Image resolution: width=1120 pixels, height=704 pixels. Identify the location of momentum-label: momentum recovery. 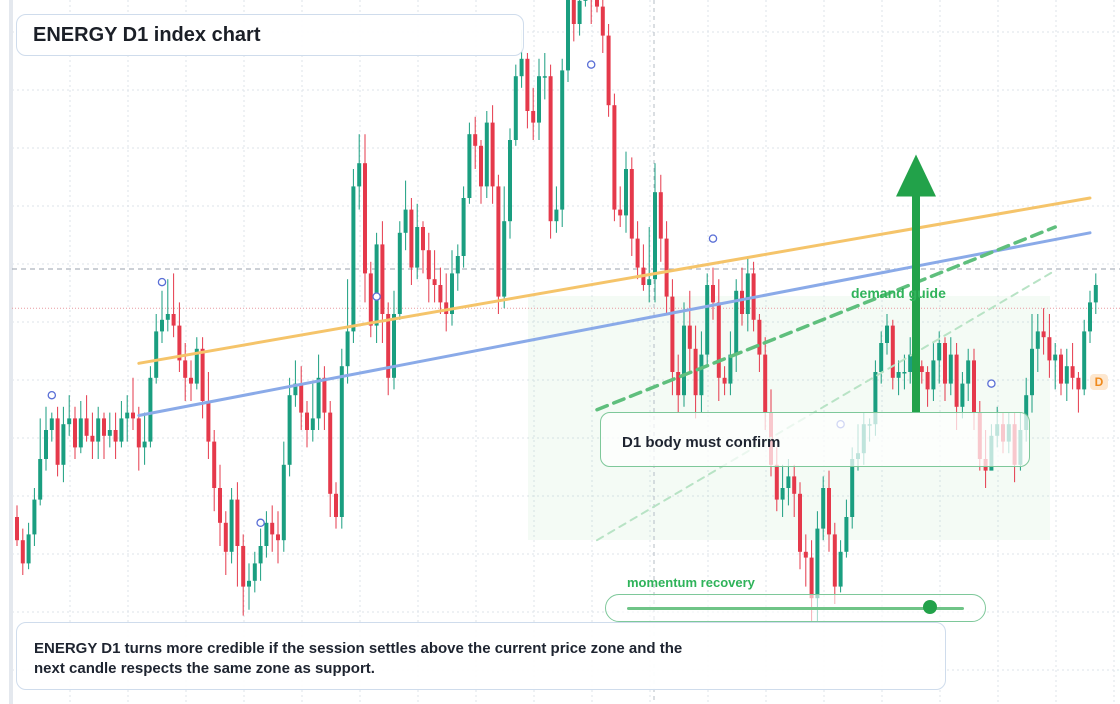
(691, 582).